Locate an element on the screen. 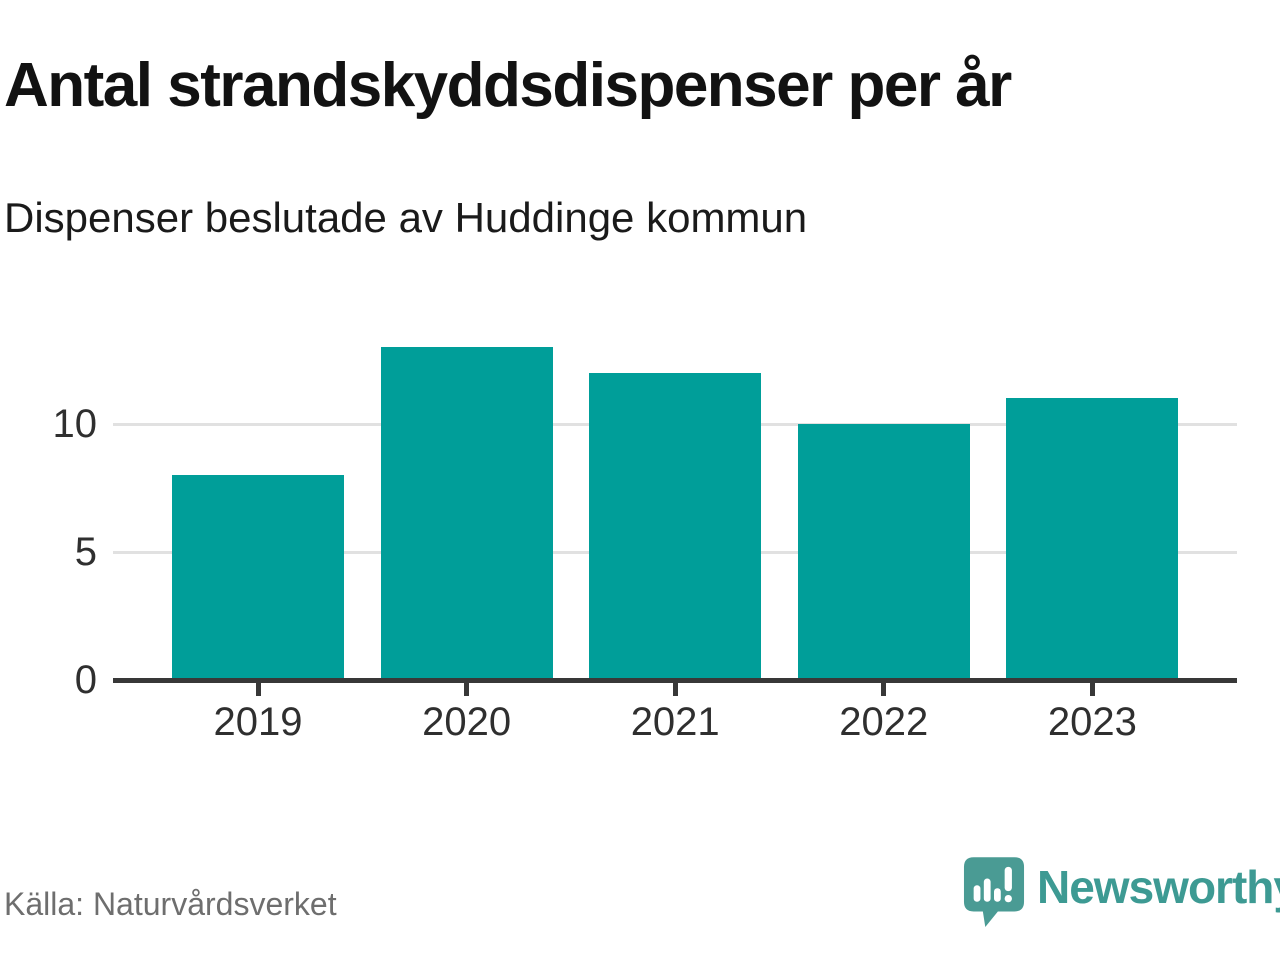 This screenshot has height=960, width=1280. chart-subtitle: Dispenser beslutade av Huddinge kommun is located at coordinates (406, 217).